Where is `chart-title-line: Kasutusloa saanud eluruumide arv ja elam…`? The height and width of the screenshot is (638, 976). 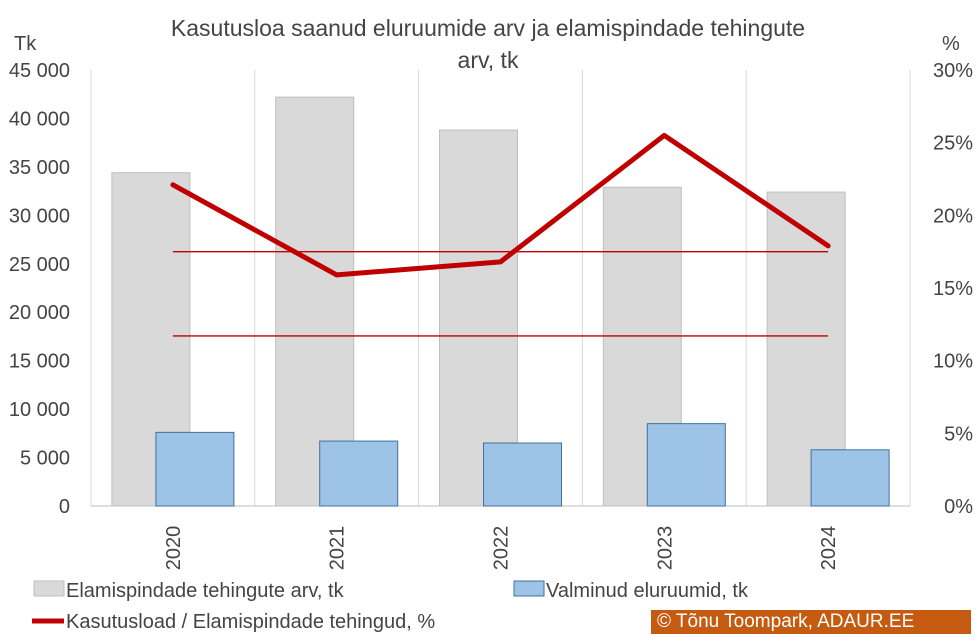
chart-title-line: Kasutusloa saanud eluruumide arv ja elam… is located at coordinates (488, 28).